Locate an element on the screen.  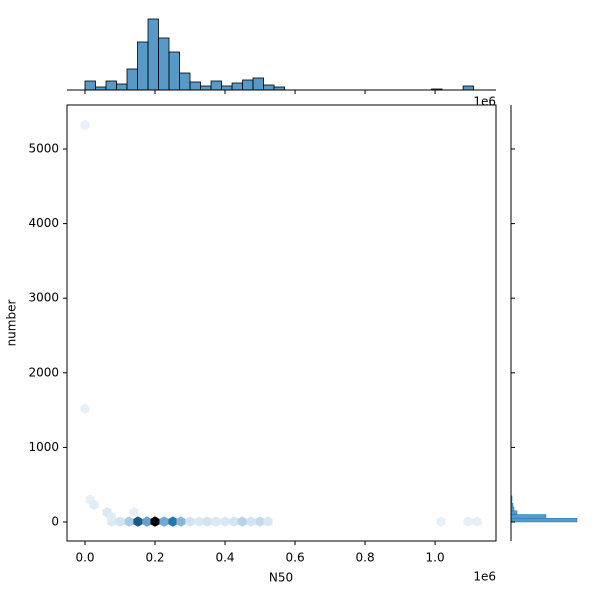
x-tick-label: 0.0 is located at coordinates (84, 558).